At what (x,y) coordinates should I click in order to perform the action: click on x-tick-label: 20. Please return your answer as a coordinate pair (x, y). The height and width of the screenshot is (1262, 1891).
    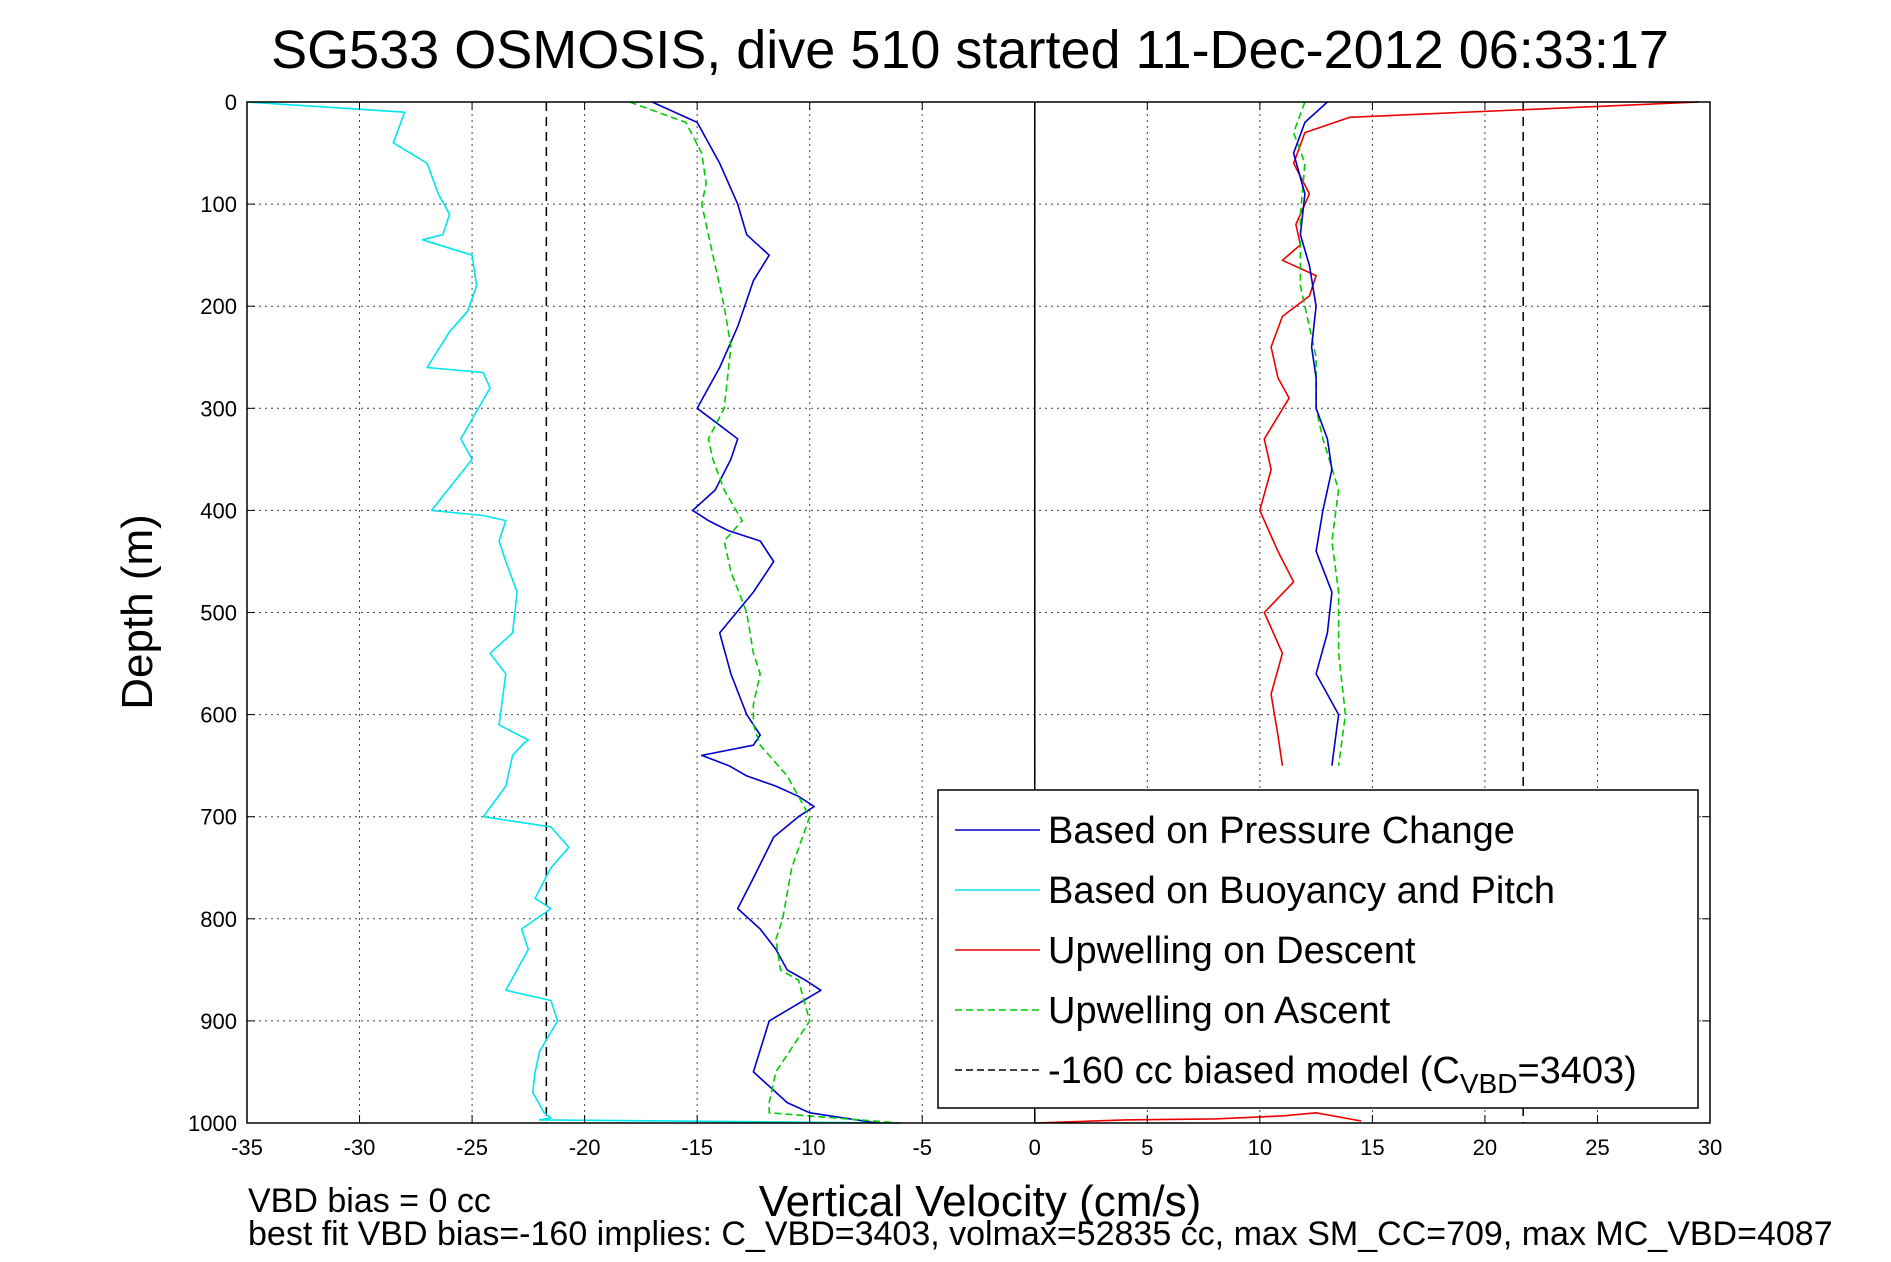
    Looking at the image, I should click on (1485, 1147).